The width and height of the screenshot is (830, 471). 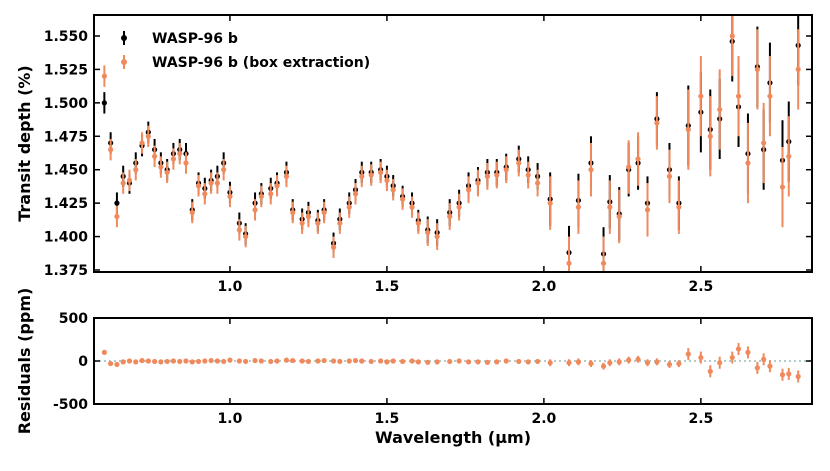 What do you see at coordinates (453, 362) in the screenshot?
I see `plot-area` at bounding box center [453, 362].